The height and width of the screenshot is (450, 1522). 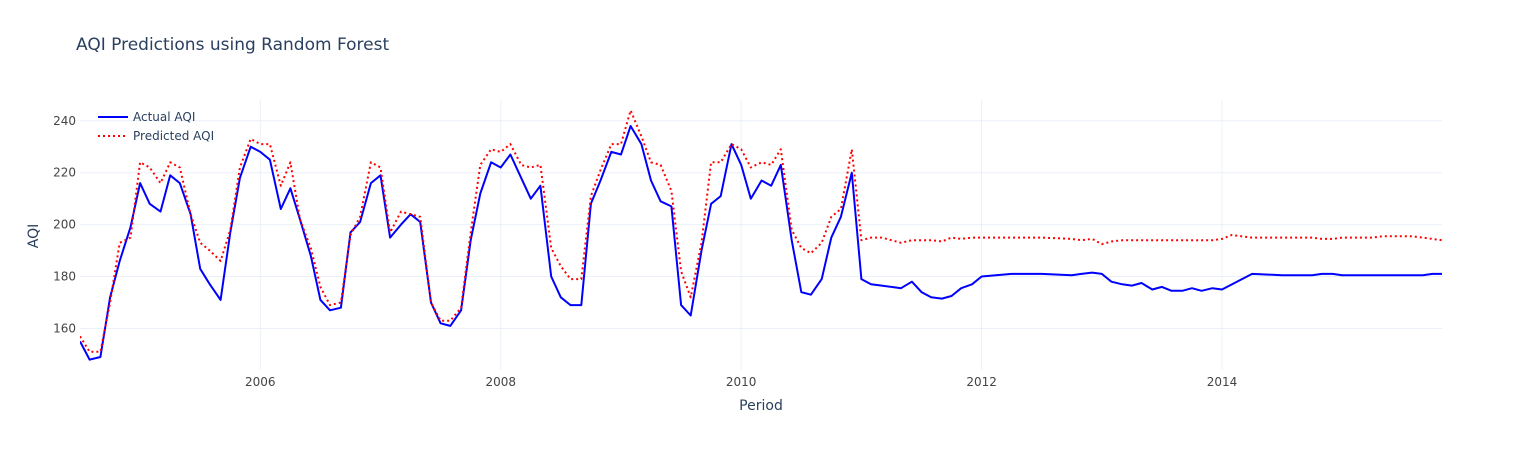 What do you see at coordinates (164, 117) in the screenshot?
I see `legend-label: Actual AQI` at bounding box center [164, 117].